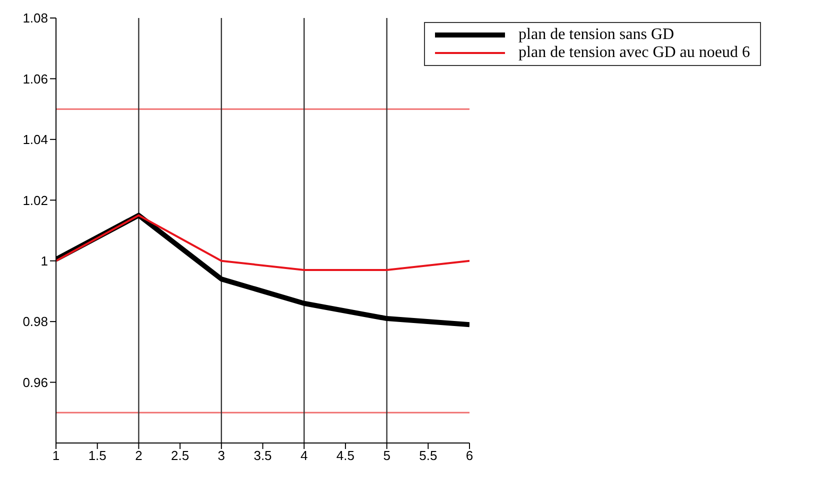 The width and height of the screenshot is (829, 479). I want to click on x-tick-label: 5.5, so click(428, 456).